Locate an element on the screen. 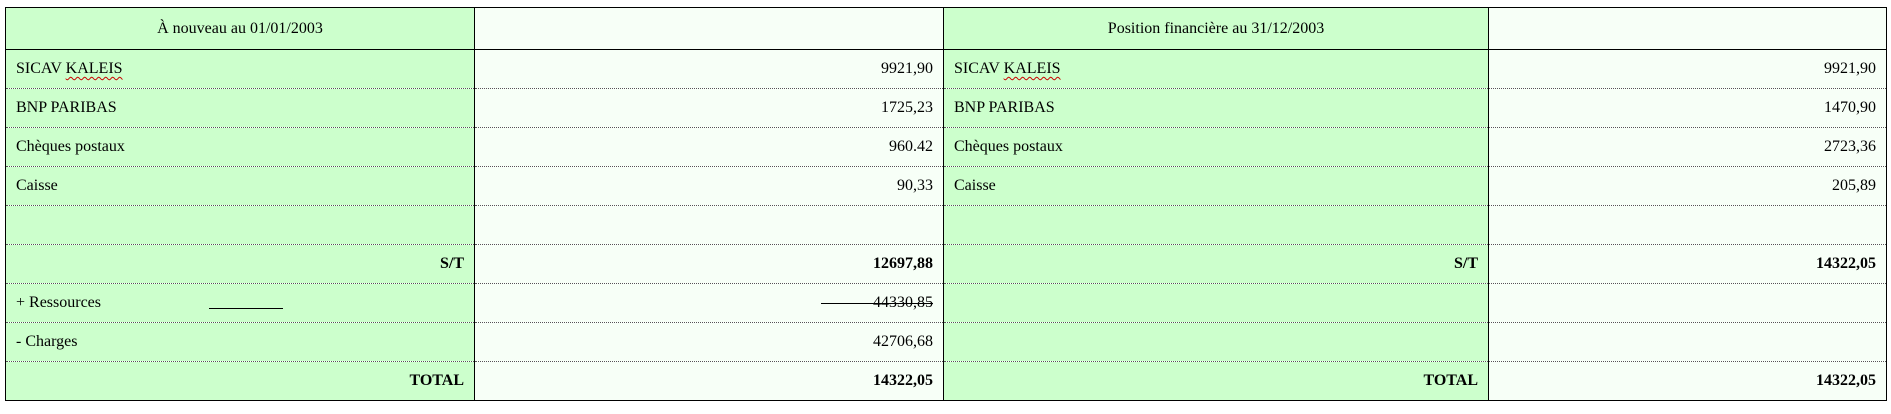 This screenshot has height=414, width=1891. row-value: 1470,90 is located at coordinates (1687, 108).